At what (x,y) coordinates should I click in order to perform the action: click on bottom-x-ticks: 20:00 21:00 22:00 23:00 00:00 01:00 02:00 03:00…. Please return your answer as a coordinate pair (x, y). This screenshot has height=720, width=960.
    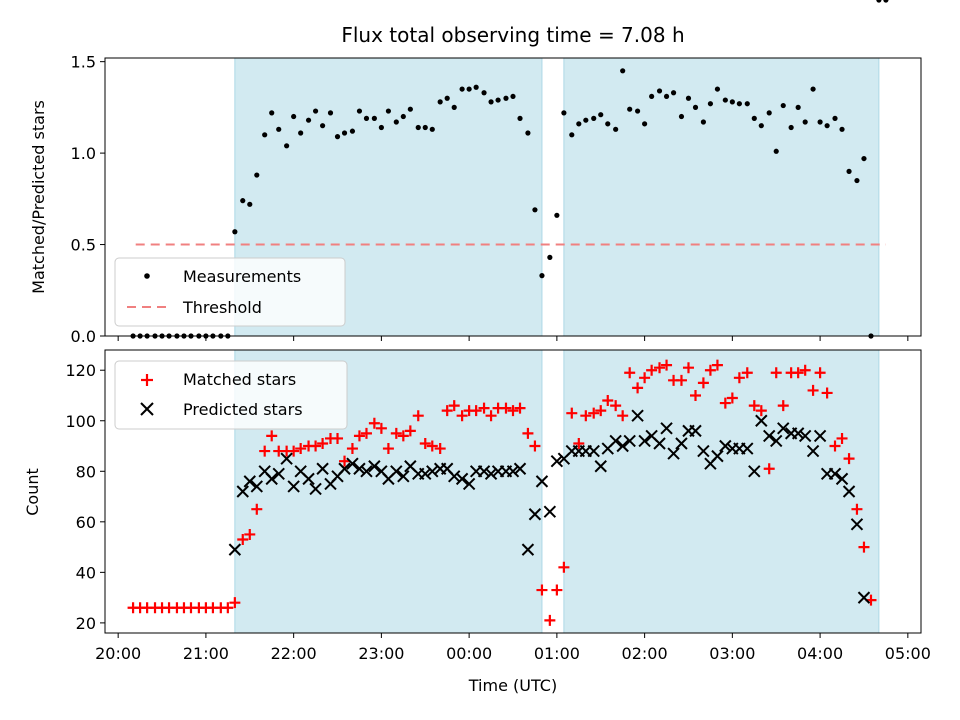
    Looking at the image, I should click on (513, 648).